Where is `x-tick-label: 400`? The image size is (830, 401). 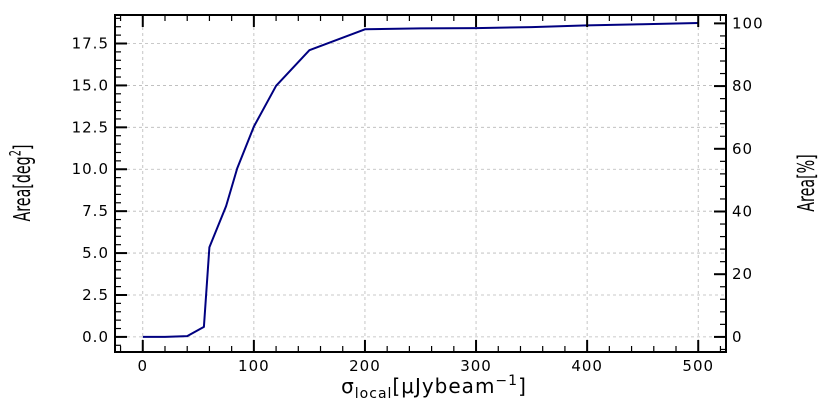
x-tick-label: 400 is located at coordinates (587, 366).